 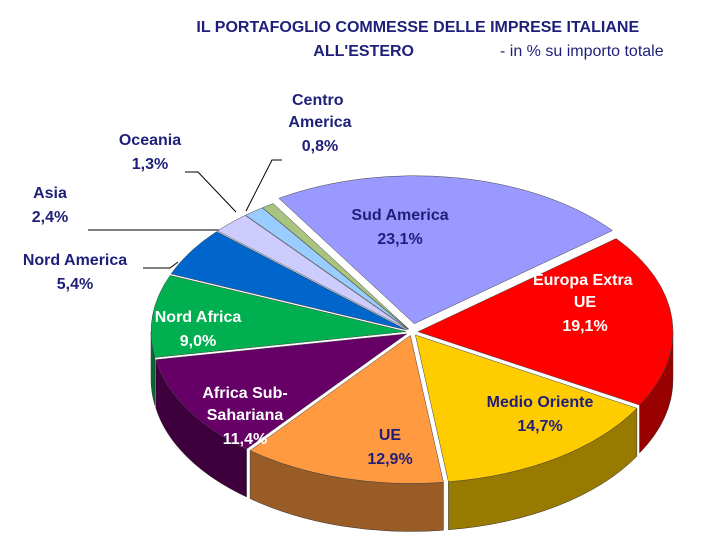 I want to click on slice-label: Europa Extra UE, so click(x=585, y=291).